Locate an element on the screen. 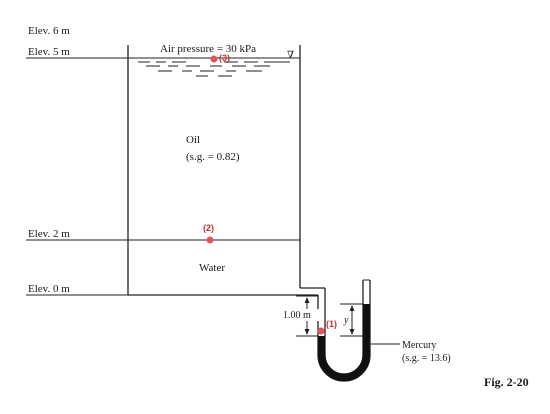 The width and height of the screenshot is (550, 414). oil-label: Oil is located at coordinates (193, 140).